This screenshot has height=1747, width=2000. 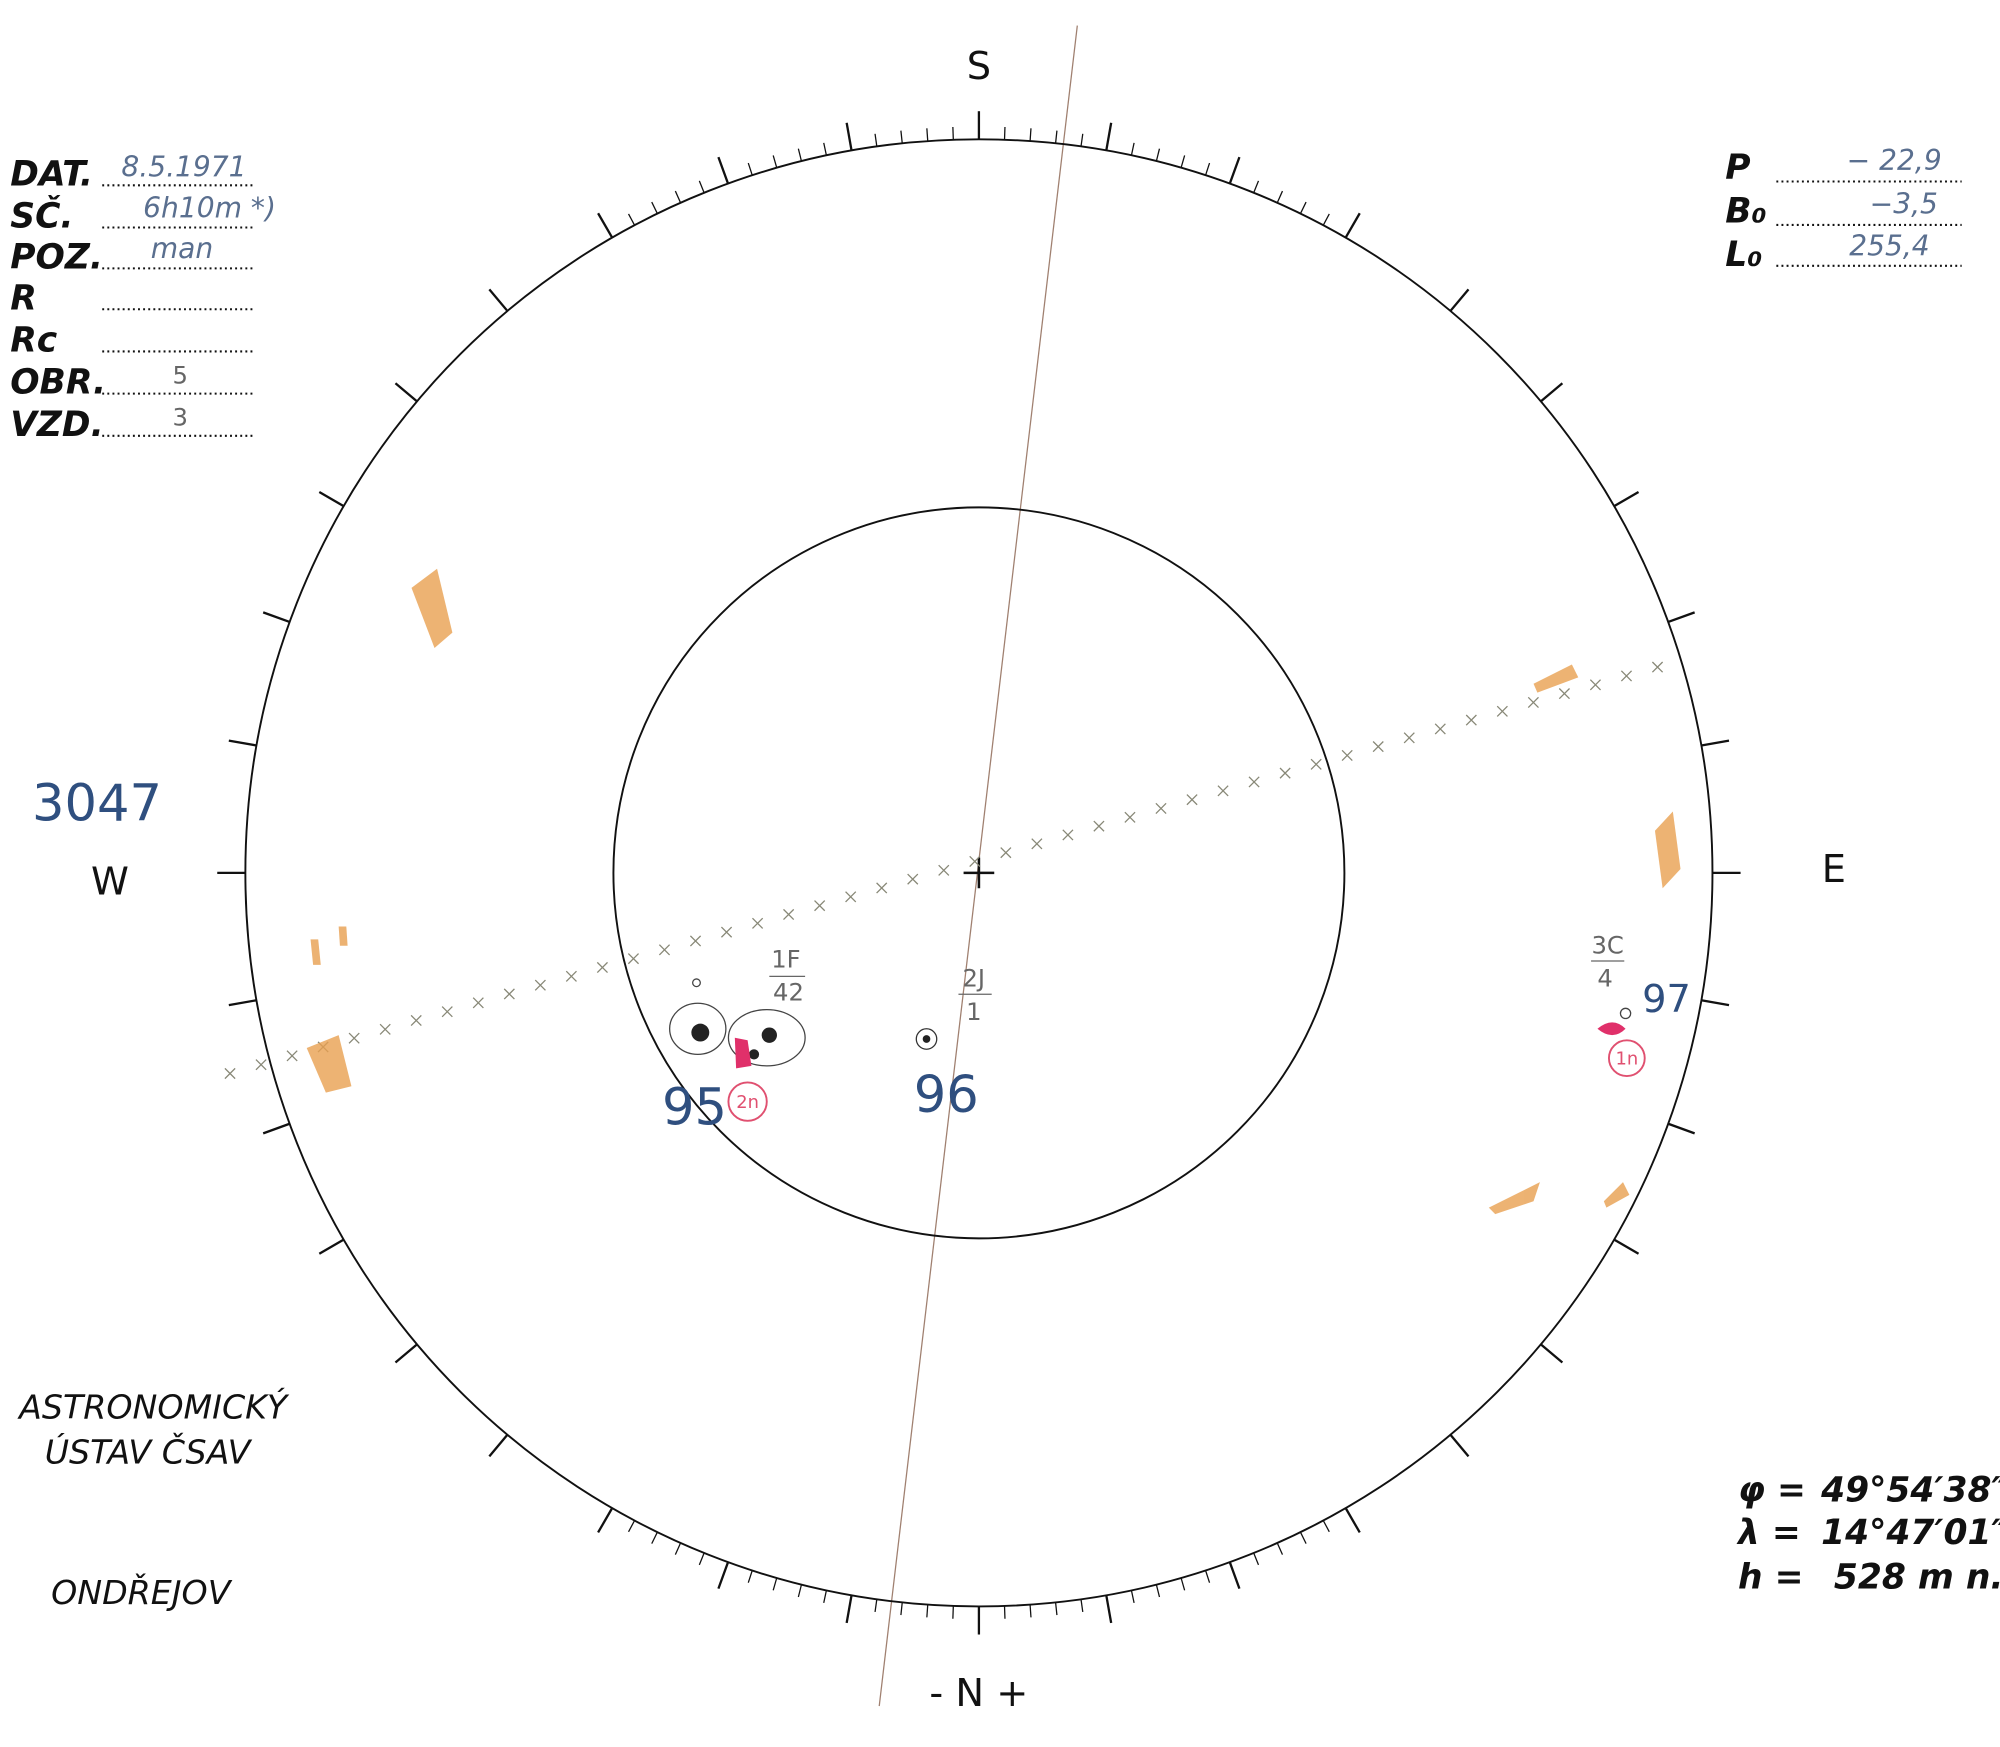 I want to click on compass-east: E, so click(x=1834, y=869).